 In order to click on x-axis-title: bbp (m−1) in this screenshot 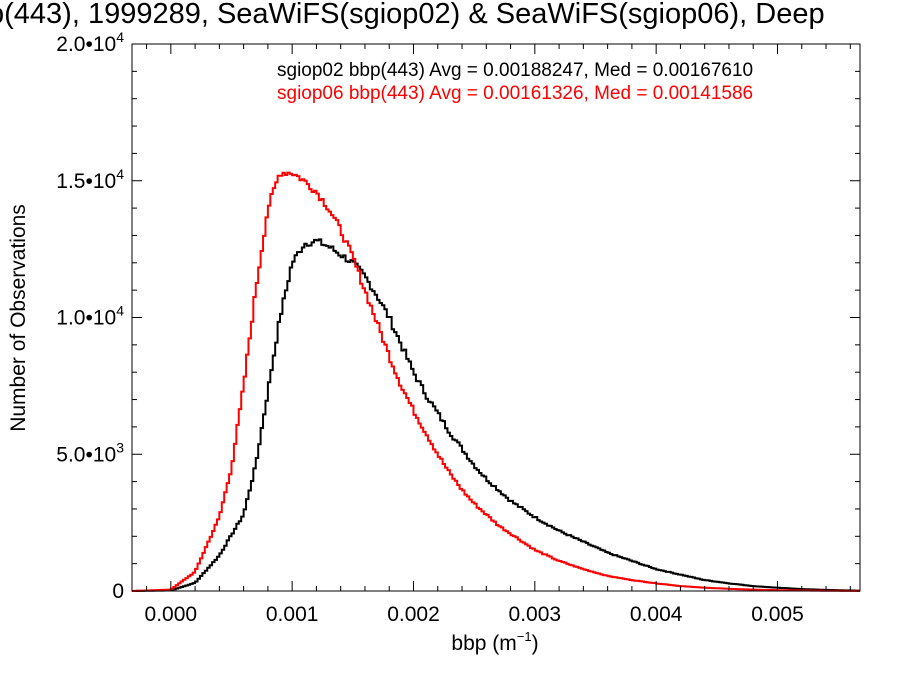, I will do `click(494, 642)`.